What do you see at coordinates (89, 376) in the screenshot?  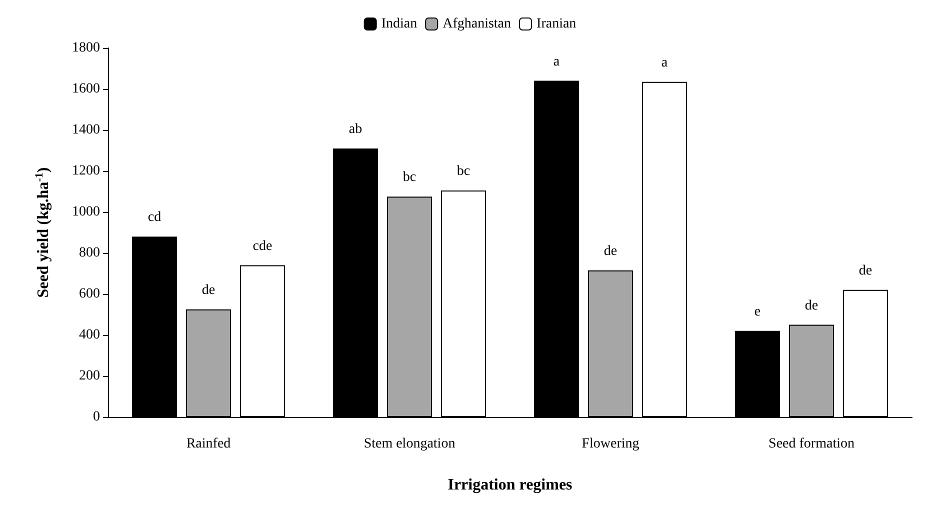 I see `y-tick-label: 200` at bounding box center [89, 376].